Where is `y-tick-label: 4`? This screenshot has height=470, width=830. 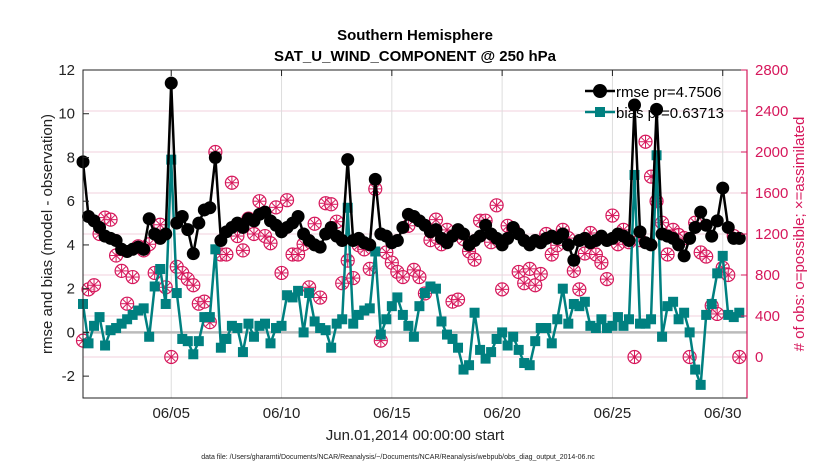 y-tick-label: 4 is located at coordinates (71, 245).